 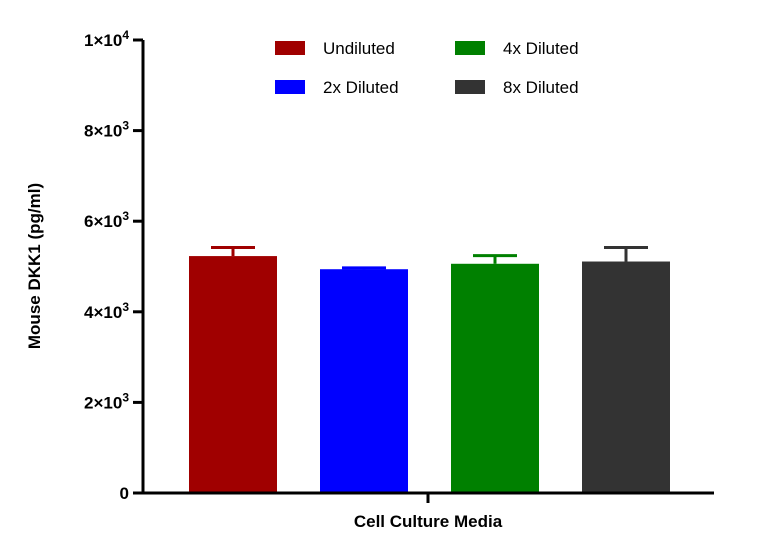 What do you see at coordinates (124, 493) in the screenshot?
I see `y-tick-label: 0` at bounding box center [124, 493].